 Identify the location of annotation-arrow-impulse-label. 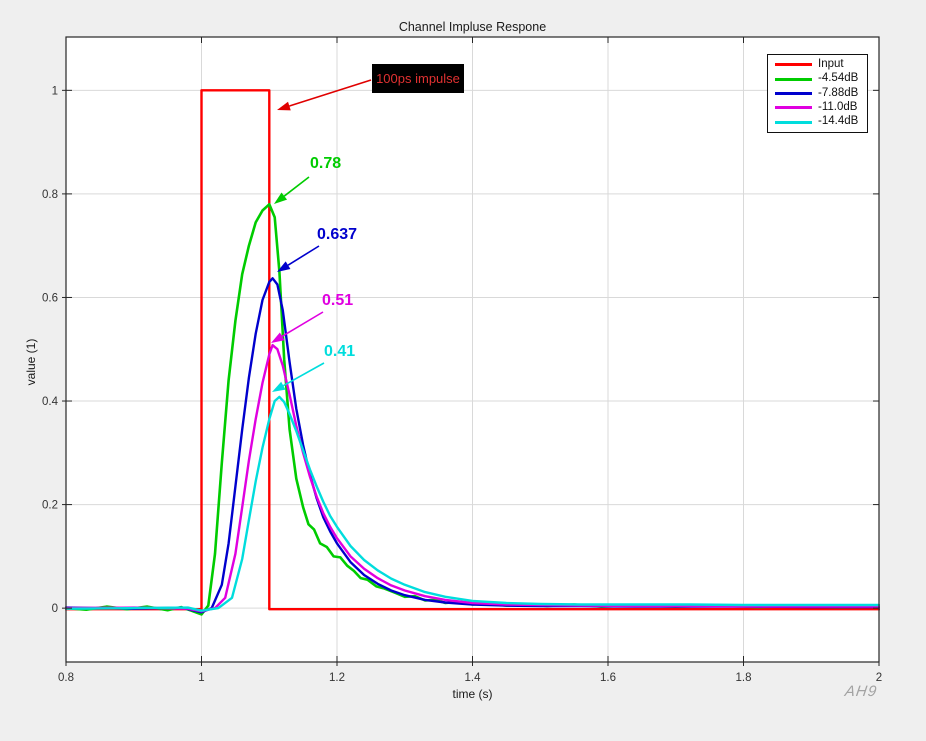
(330, 93).